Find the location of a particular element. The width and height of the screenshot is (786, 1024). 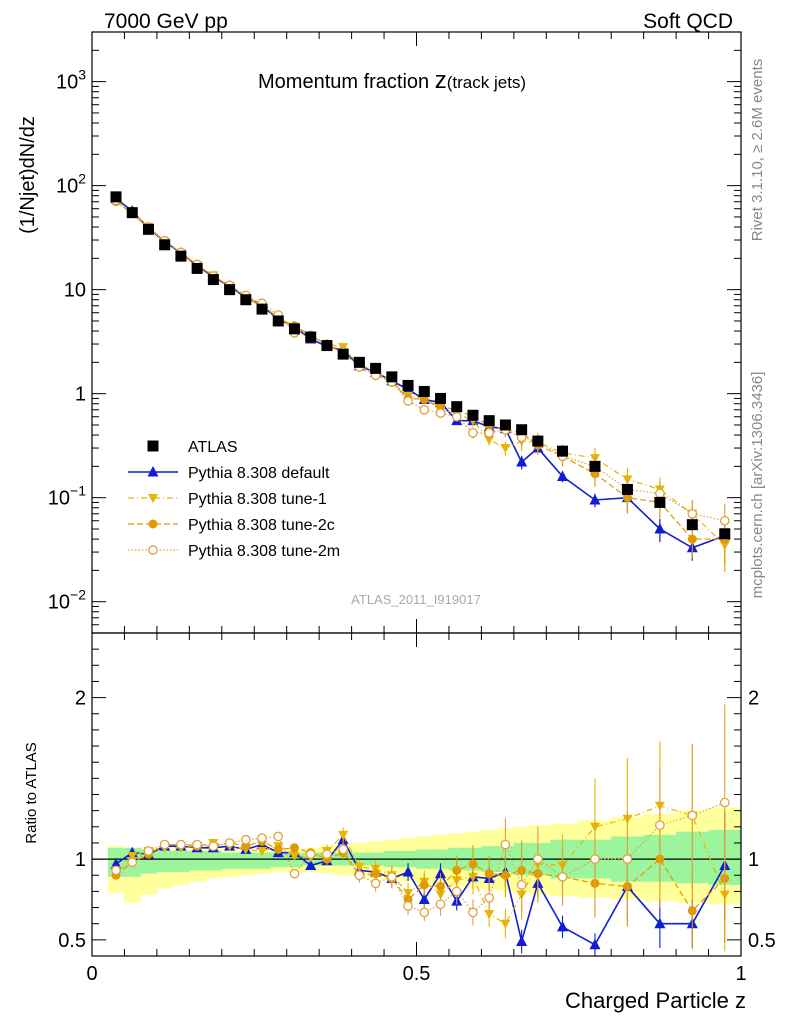

legend-marker-tune2m is located at coordinates (153, 550).